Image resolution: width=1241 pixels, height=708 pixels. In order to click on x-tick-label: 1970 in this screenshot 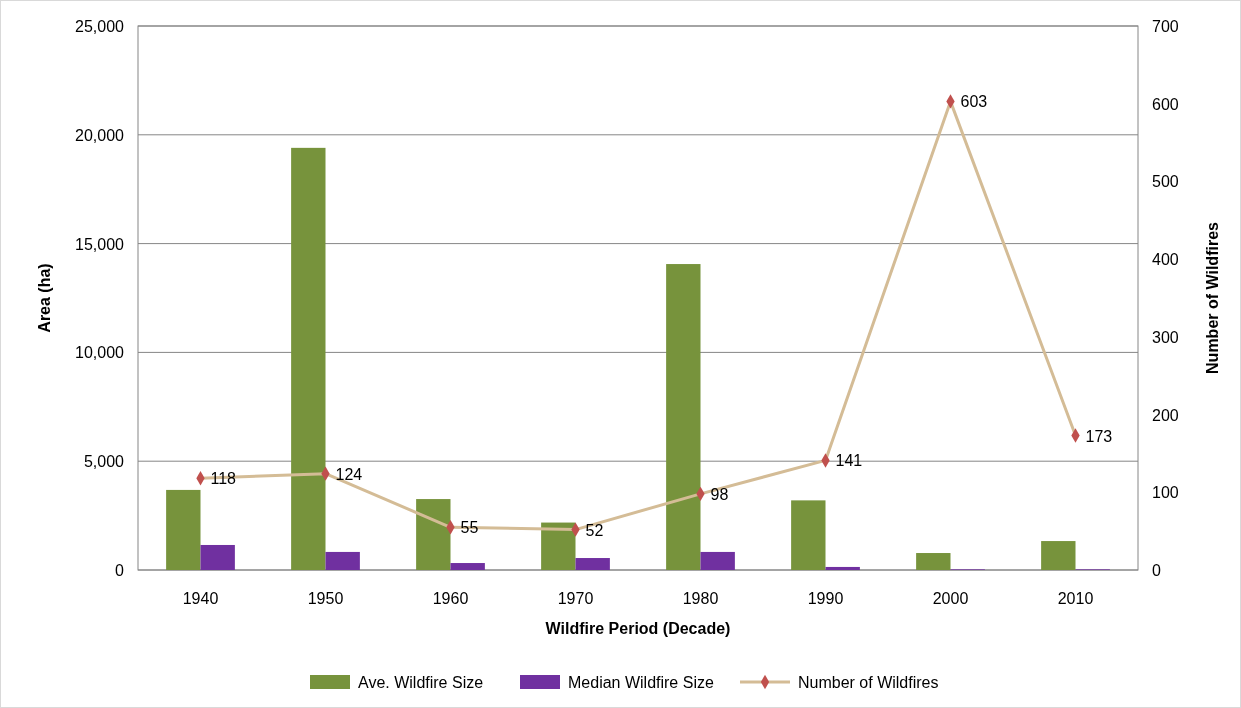, I will do `click(575, 598)`.